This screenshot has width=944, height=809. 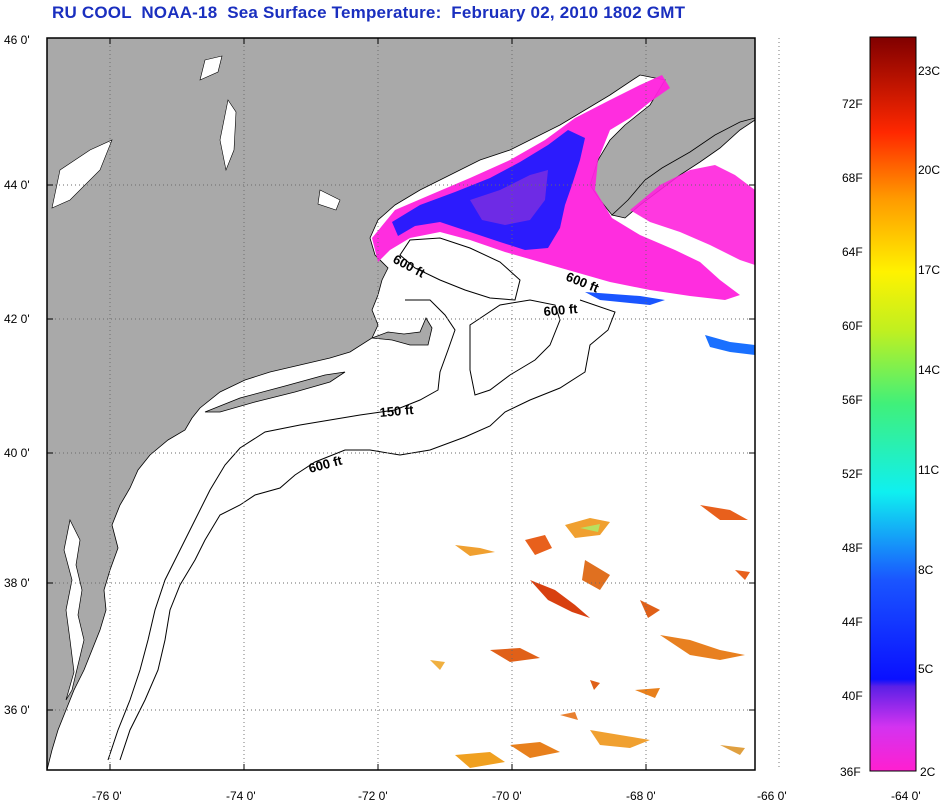 What do you see at coordinates (893, 404) in the screenshot?
I see `colorbar` at bounding box center [893, 404].